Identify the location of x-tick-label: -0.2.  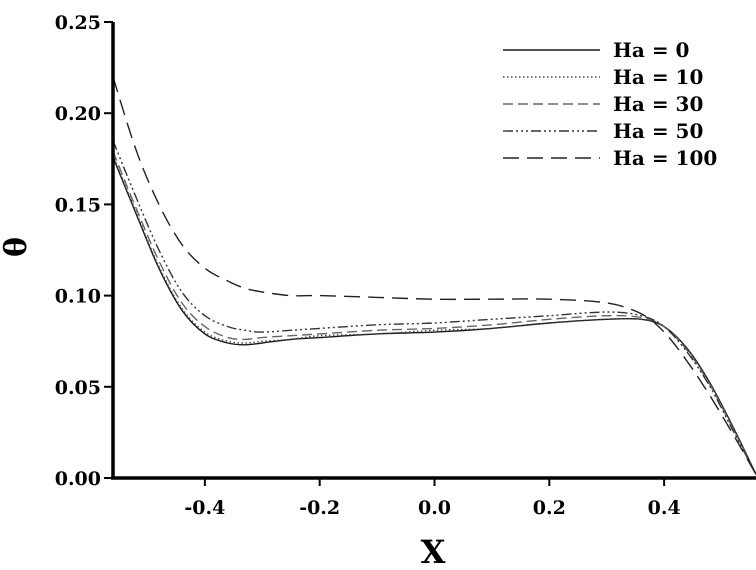
(319, 508).